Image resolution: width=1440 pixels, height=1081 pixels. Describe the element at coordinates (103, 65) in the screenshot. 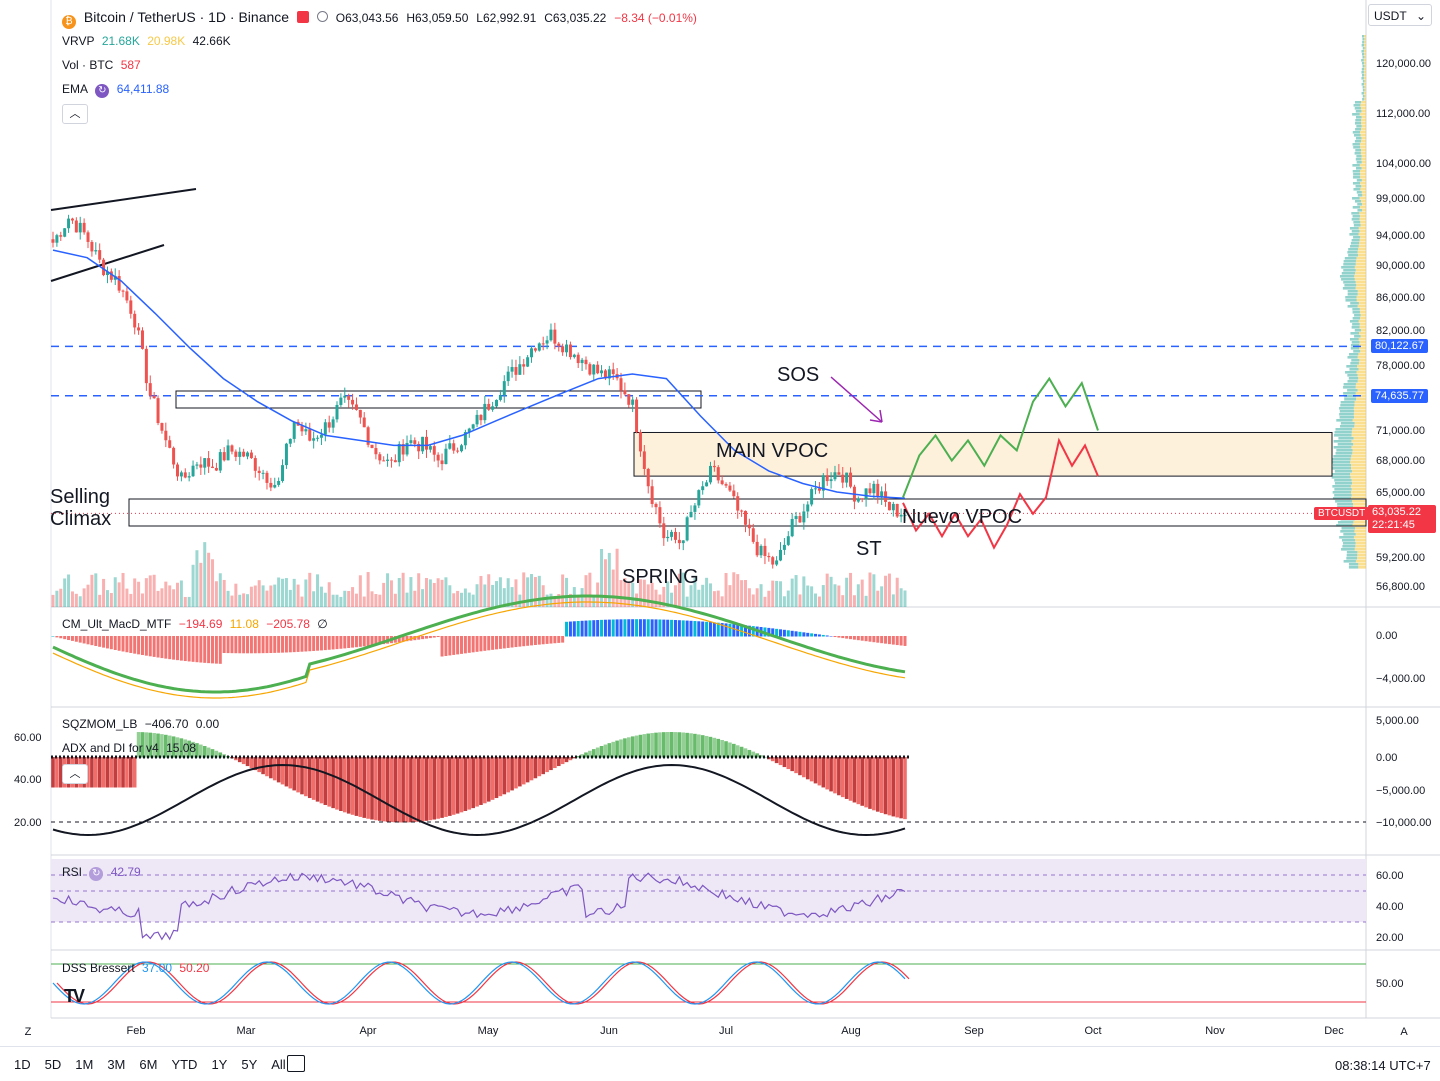

I see `vol-legend: Vol · BTC 587` at that location.